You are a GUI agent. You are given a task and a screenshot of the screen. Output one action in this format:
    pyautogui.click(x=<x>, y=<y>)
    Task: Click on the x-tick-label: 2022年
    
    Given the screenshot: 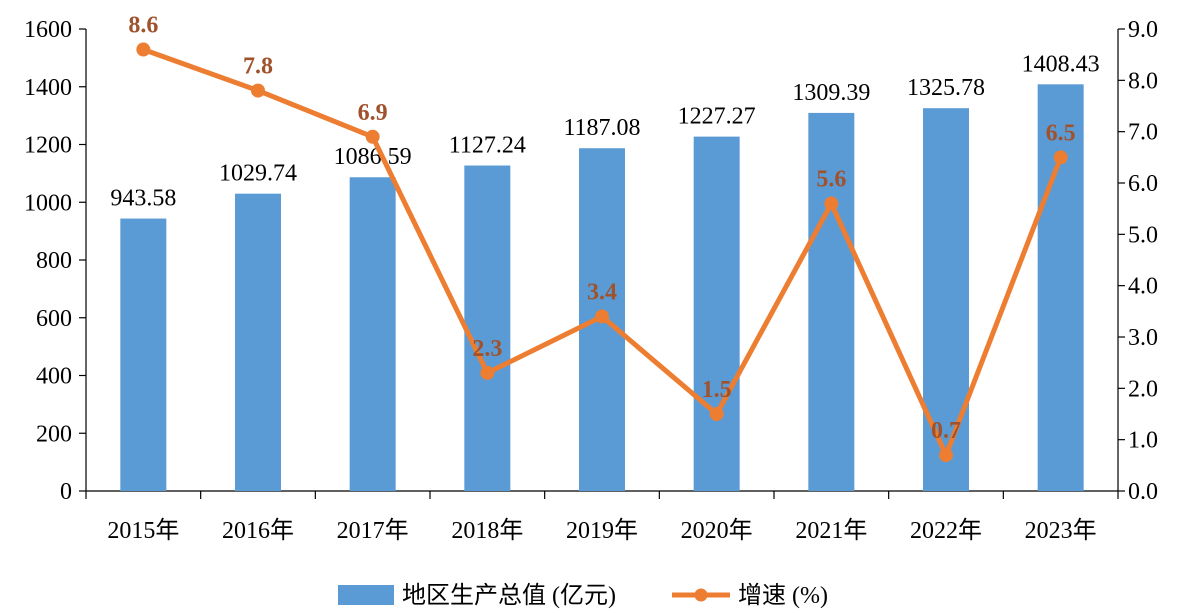 What is the action you would take?
    pyautogui.click(x=946, y=530)
    